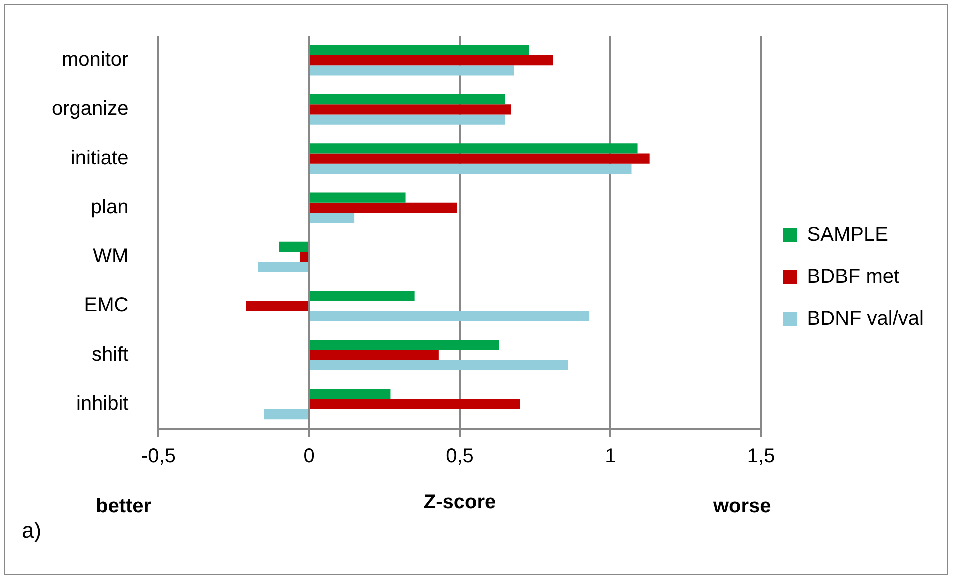 This screenshot has width=954, height=581. Describe the element at coordinates (111, 257) in the screenshot. I see `y-tick-label: WM` at that location.